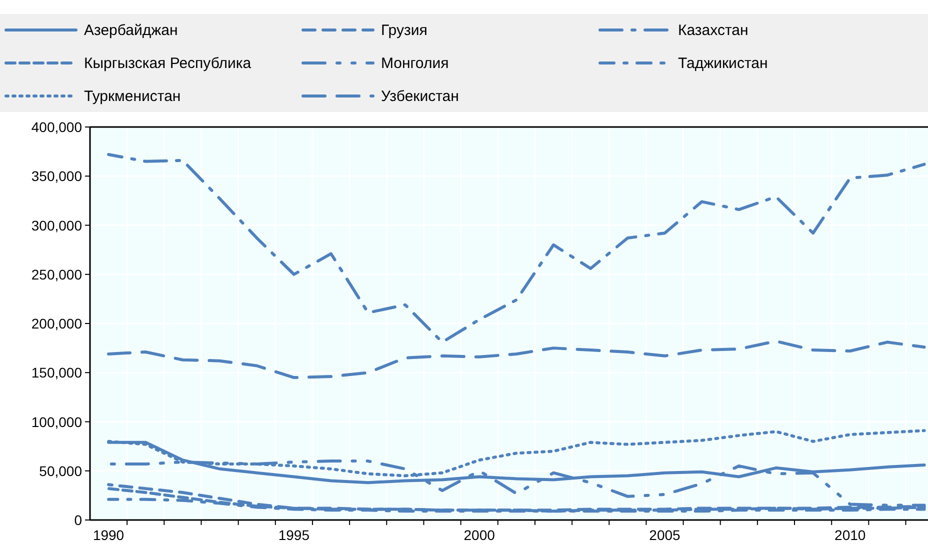  I want to click on y-tick-label: 150,000, so click(56, 372).